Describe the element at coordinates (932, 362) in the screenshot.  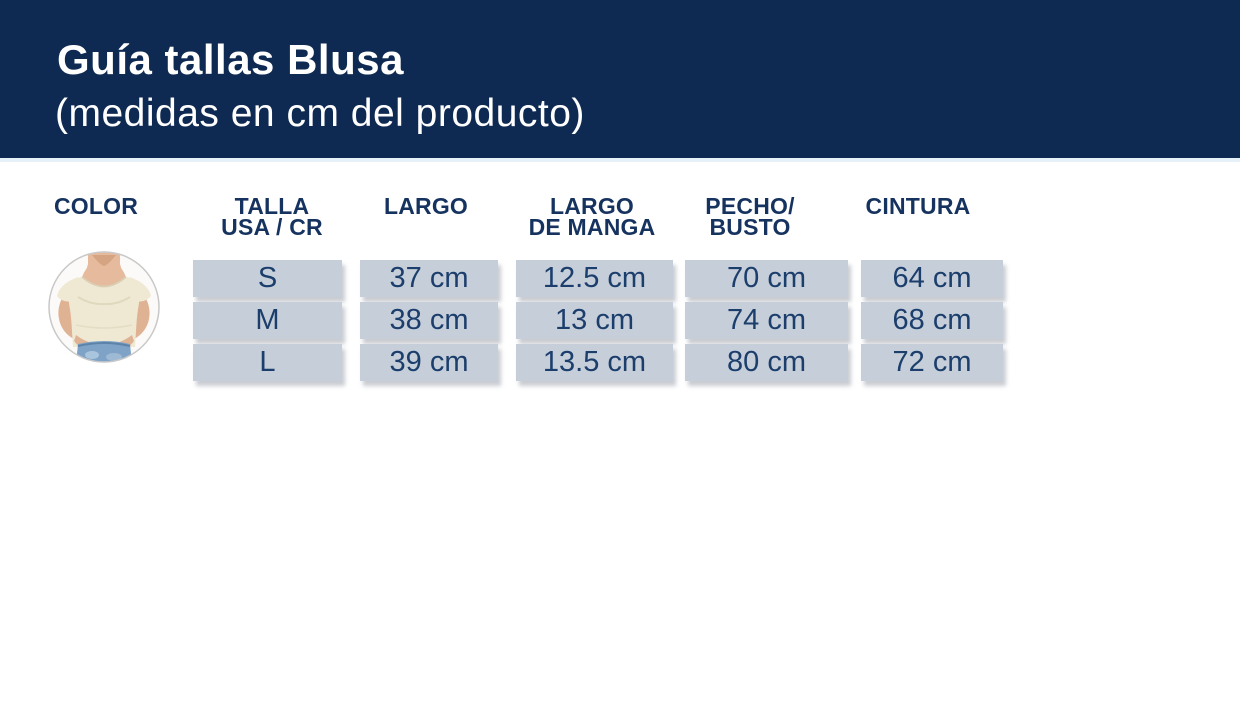
I see `cell-cintura-row3: 72 cm` at that location.